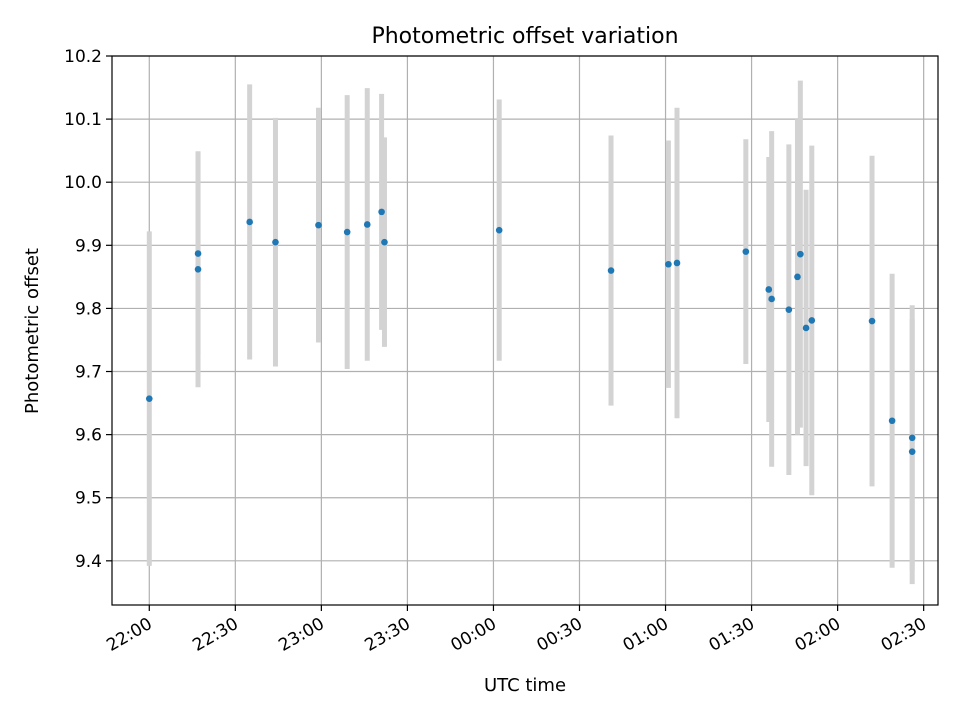 The image size is (960, 720). Describe the element at coordinates (129, 635) in the screenshot. I see `x-tick-label: 22:00` at that location.